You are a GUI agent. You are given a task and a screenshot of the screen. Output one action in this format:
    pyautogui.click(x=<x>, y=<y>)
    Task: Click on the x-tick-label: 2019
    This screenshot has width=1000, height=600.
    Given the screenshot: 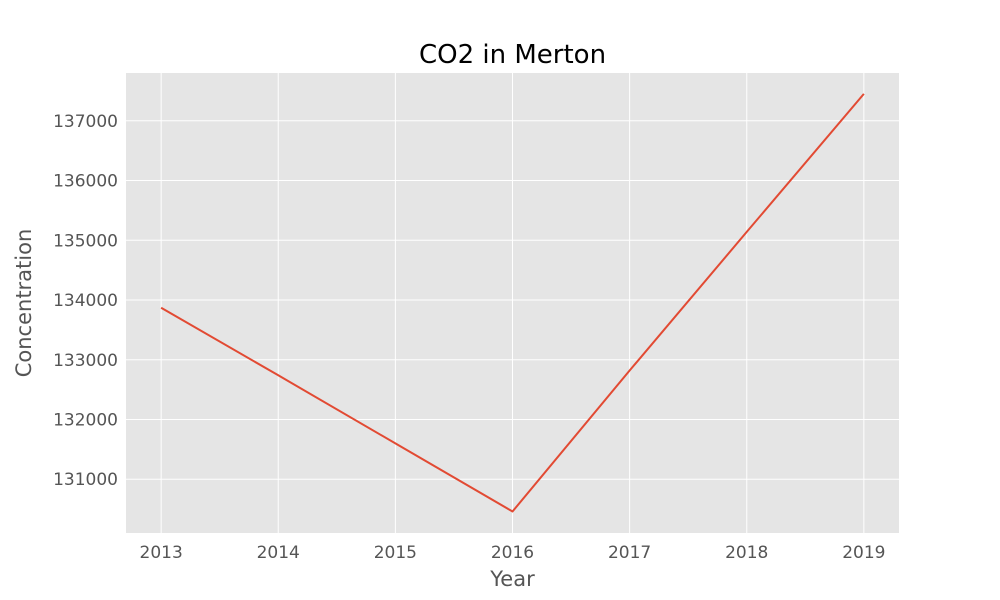 What is the action you would take?
    pyautogui.click(x=863, y=553)
    